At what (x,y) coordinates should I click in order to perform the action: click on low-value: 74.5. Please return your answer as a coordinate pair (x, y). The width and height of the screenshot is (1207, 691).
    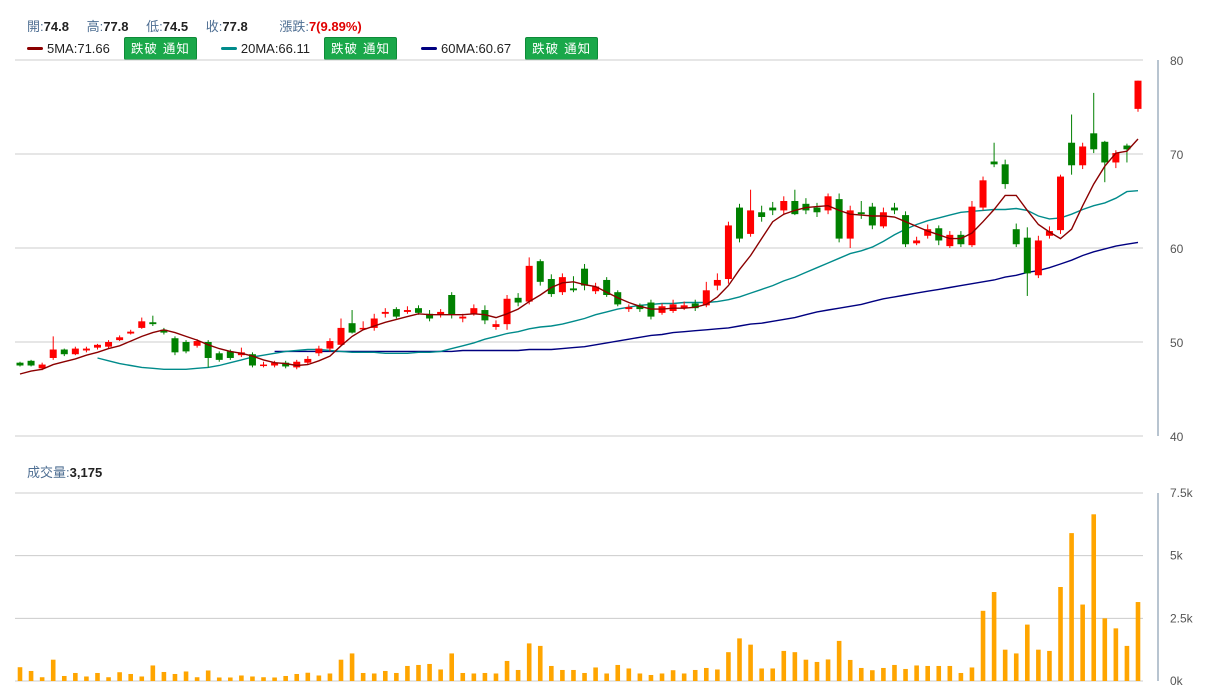
    Looking at the image, I should click on (175, 26).